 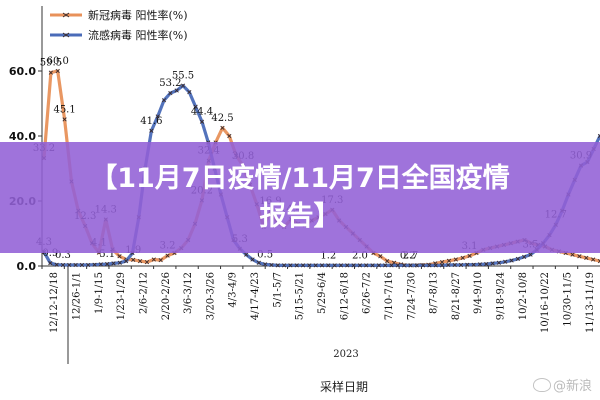 What do you see at coordinates (99, 293) in the screenshot?
I see `x-tick-label: 1/9-1/15` at bounding box center [99, 293].